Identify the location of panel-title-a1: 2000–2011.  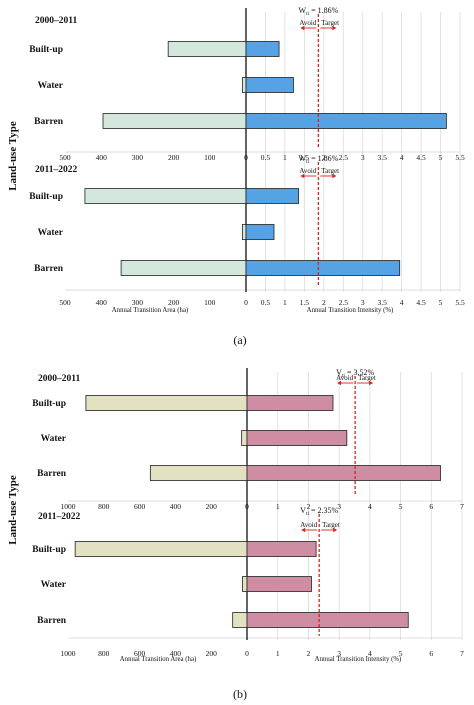
(56, 21).